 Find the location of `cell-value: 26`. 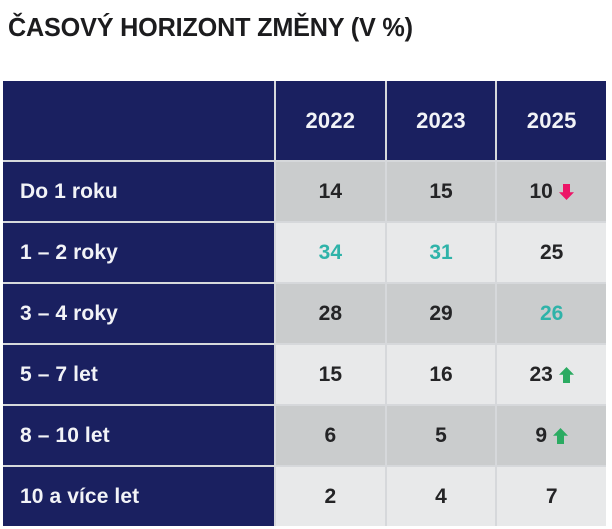

cell-value: 26 is located at coordinates (551, 313).